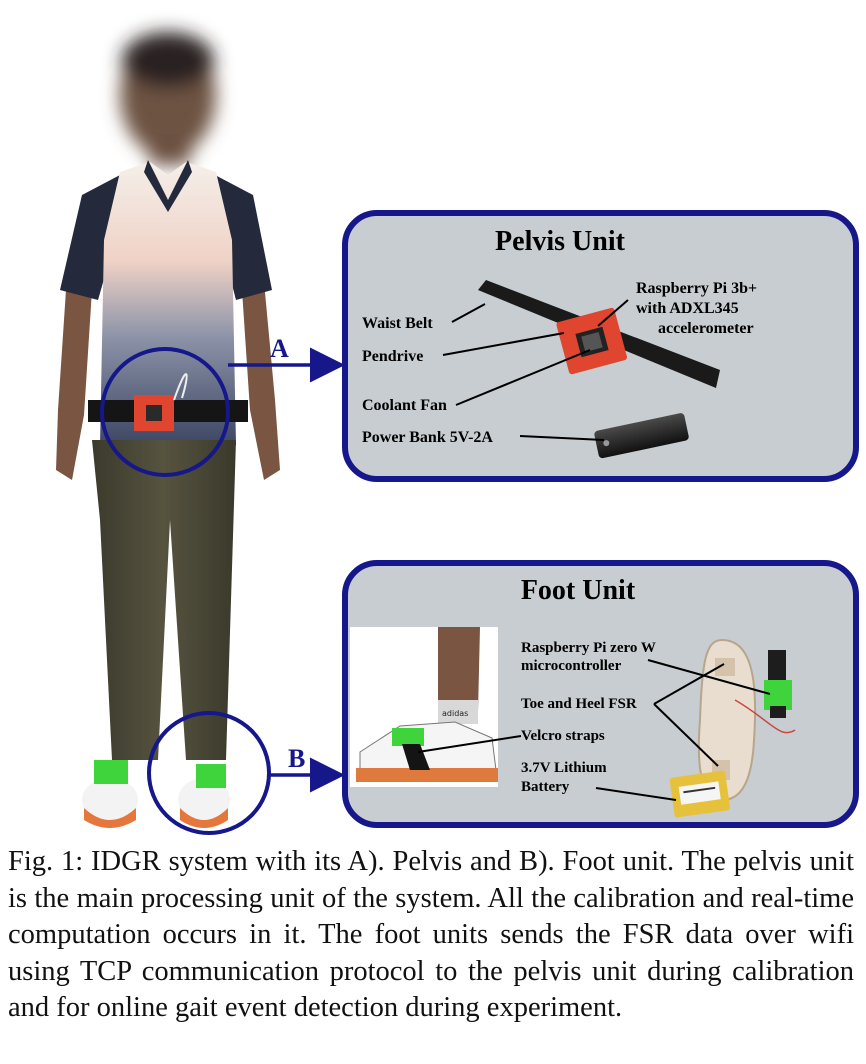  Describe the element at coordinates (392, 356) in the screenshot. I see `label-pendrive: Pendrive` at that location.